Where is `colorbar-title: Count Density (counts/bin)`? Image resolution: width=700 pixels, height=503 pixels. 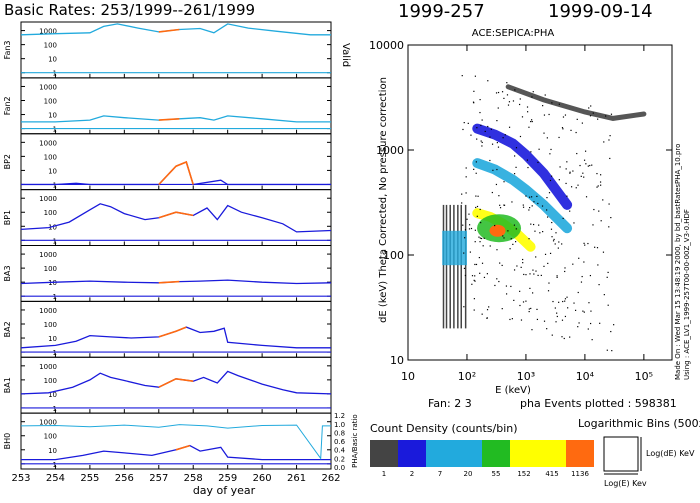 colorbar-title: Count Density (counts/bin) is located at coordinates (444, 428).